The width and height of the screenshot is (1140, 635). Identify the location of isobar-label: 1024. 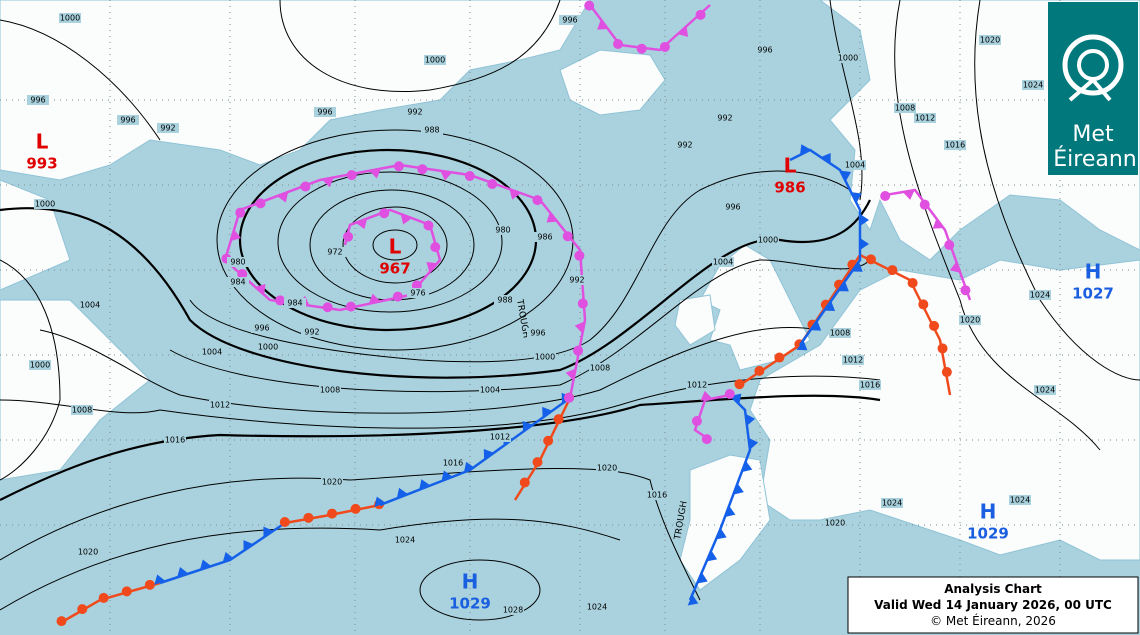
(405, 540).